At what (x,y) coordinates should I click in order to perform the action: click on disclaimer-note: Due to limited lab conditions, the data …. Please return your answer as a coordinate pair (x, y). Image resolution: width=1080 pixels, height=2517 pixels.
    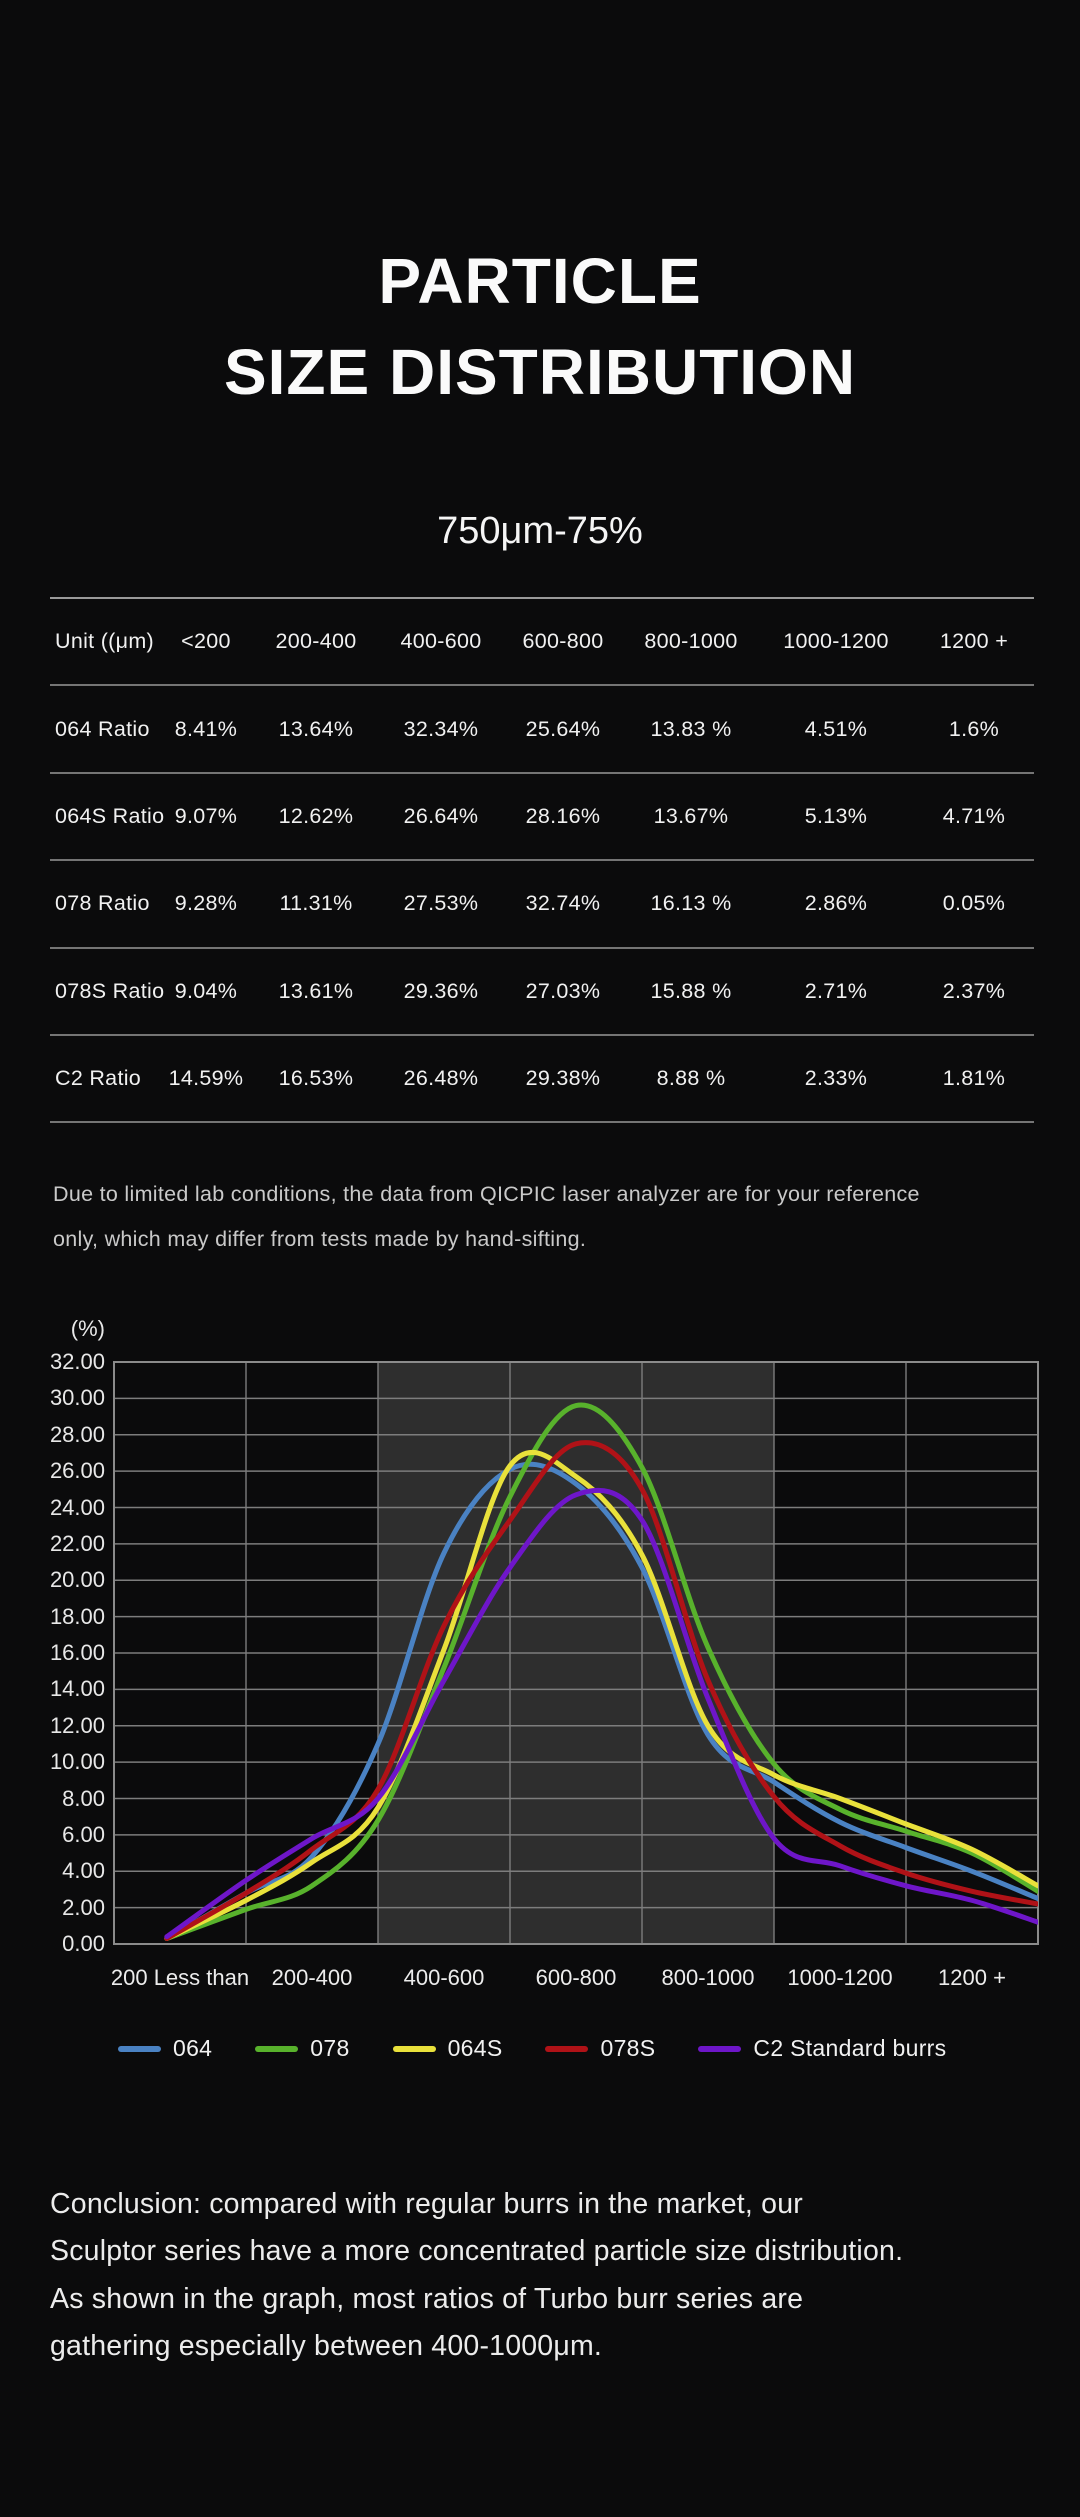
    Looking at the image, I should click on (548, 1217).